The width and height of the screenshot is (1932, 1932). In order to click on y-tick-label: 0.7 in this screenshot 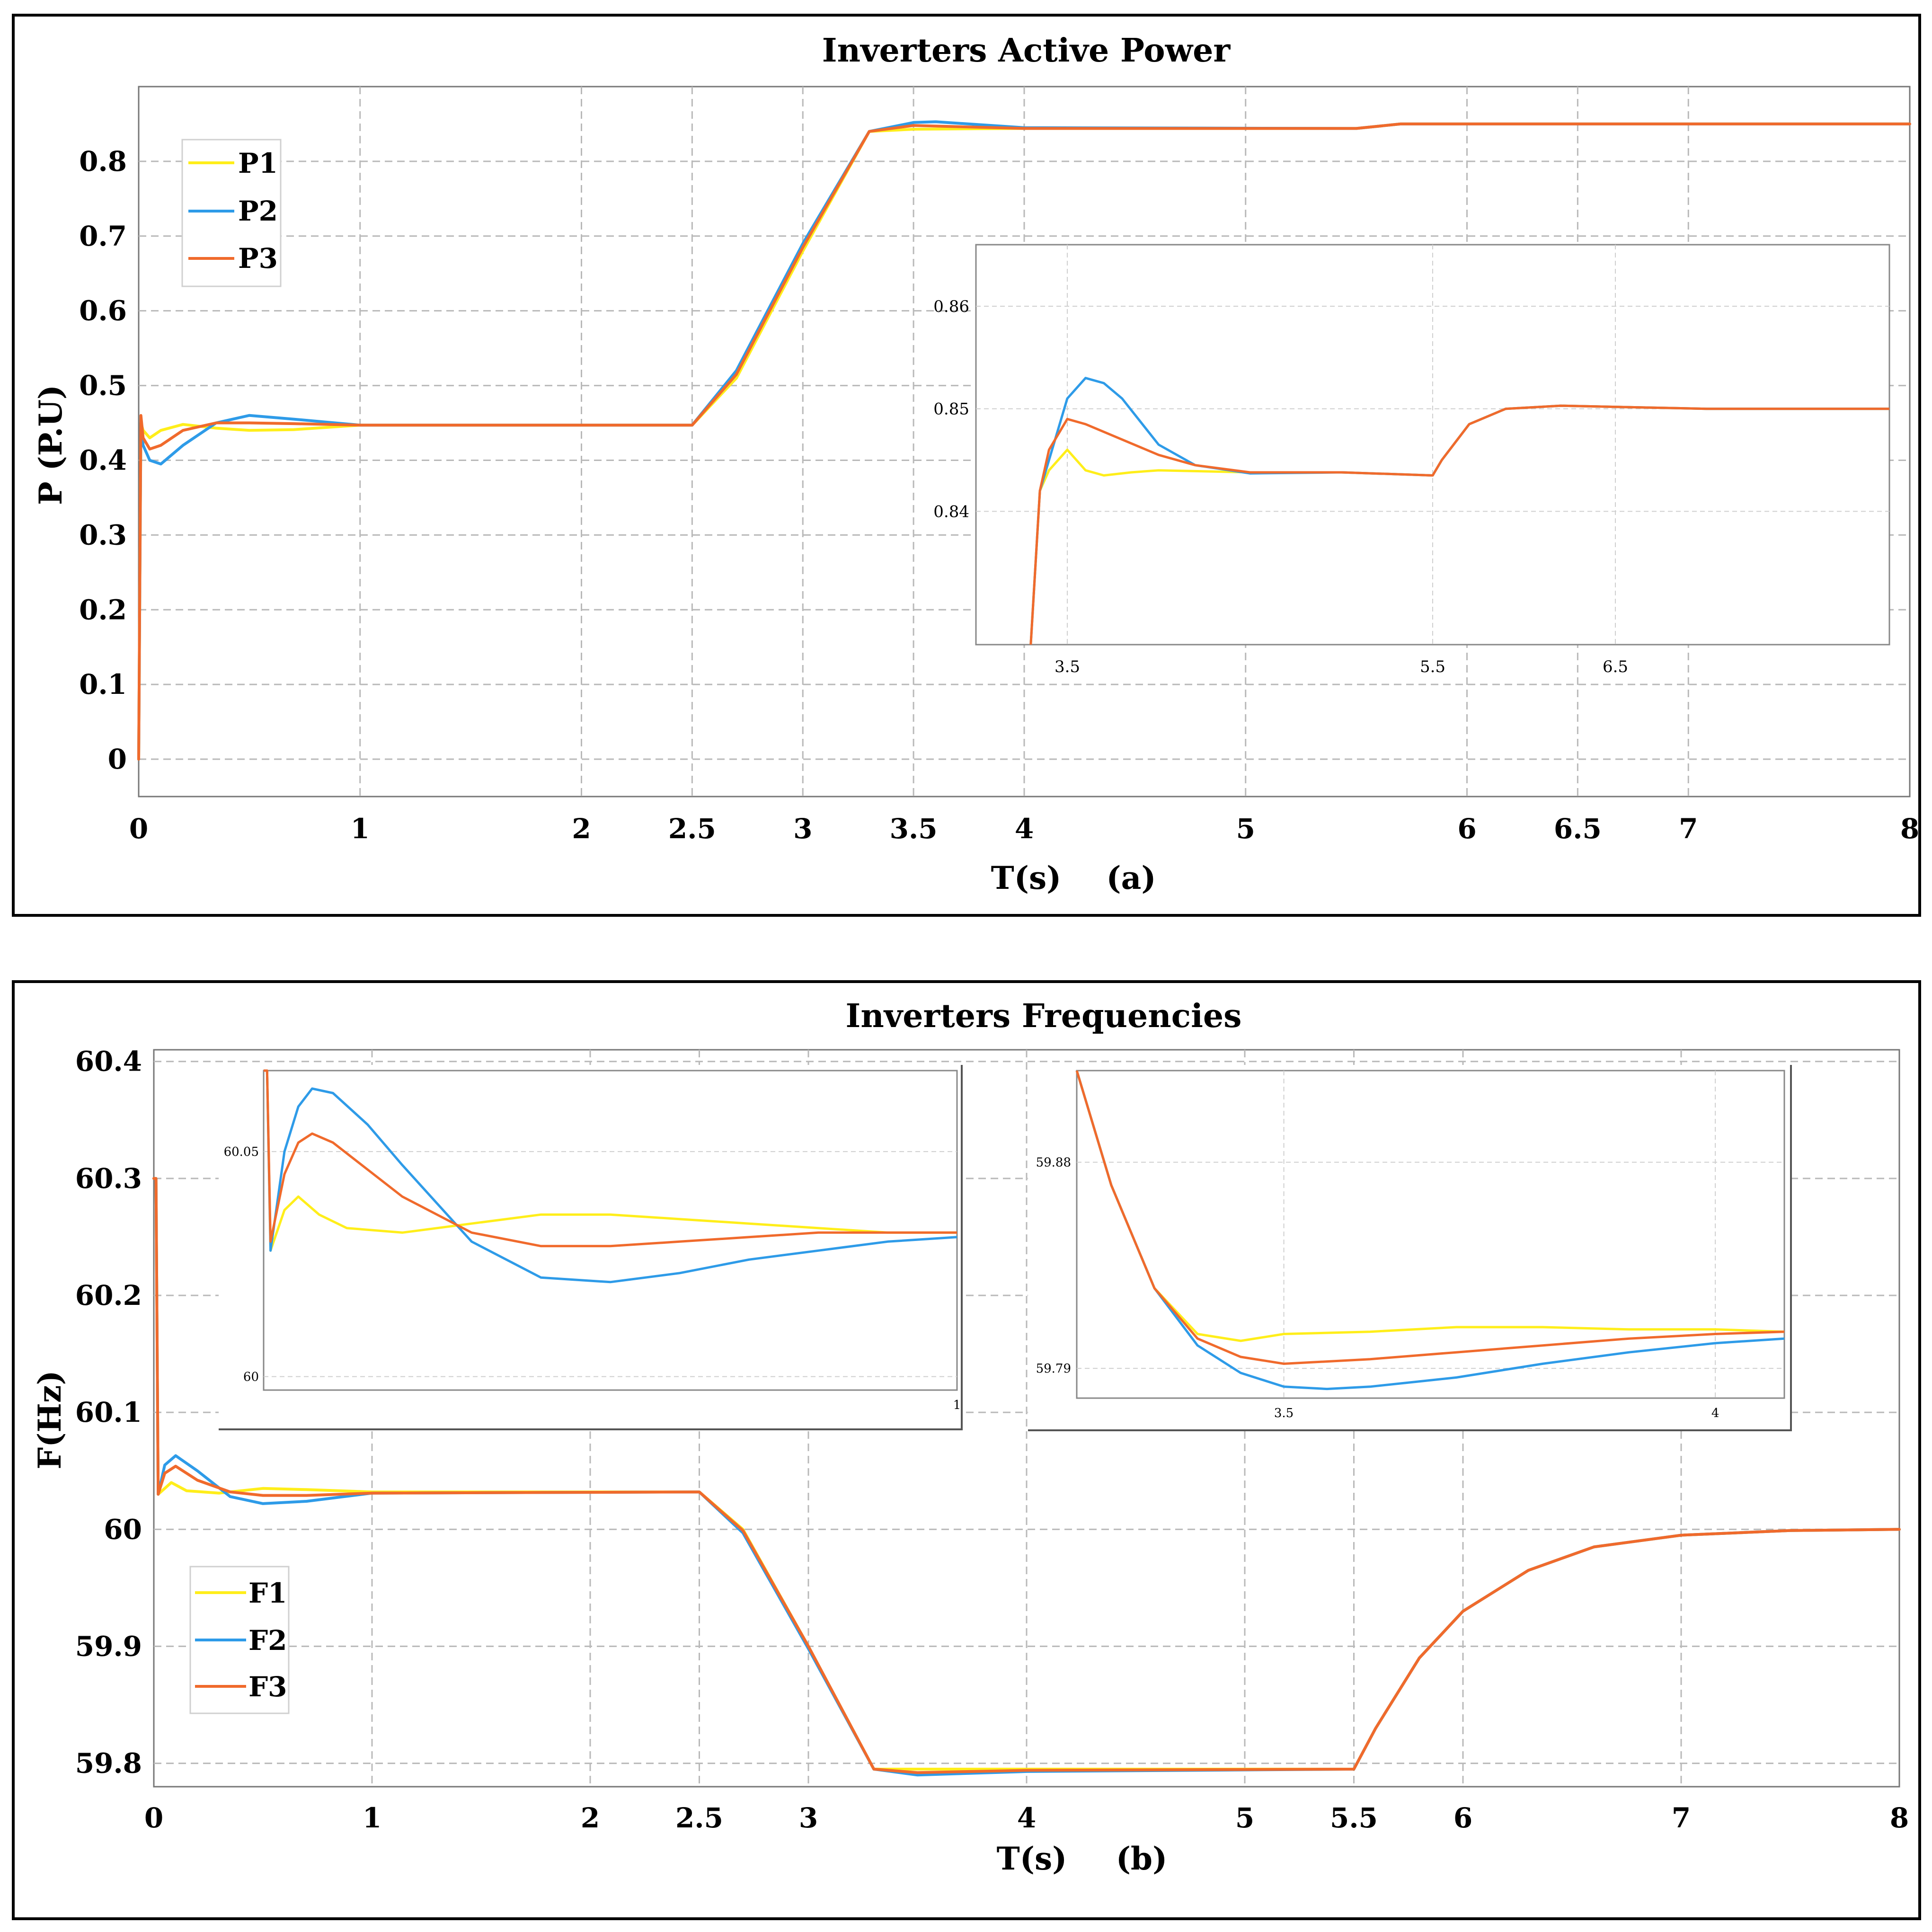, I will do `click(103, 236)`.